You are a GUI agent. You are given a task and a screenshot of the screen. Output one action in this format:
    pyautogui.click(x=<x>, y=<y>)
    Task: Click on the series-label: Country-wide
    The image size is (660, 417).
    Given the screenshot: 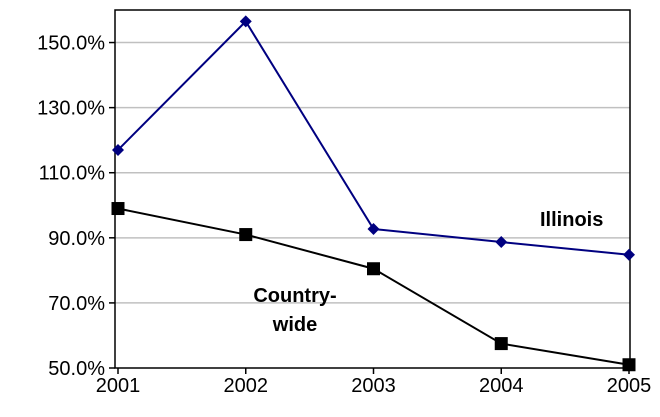 What is the action you would take?
    pyautogui.click(x=294, y=310)
    